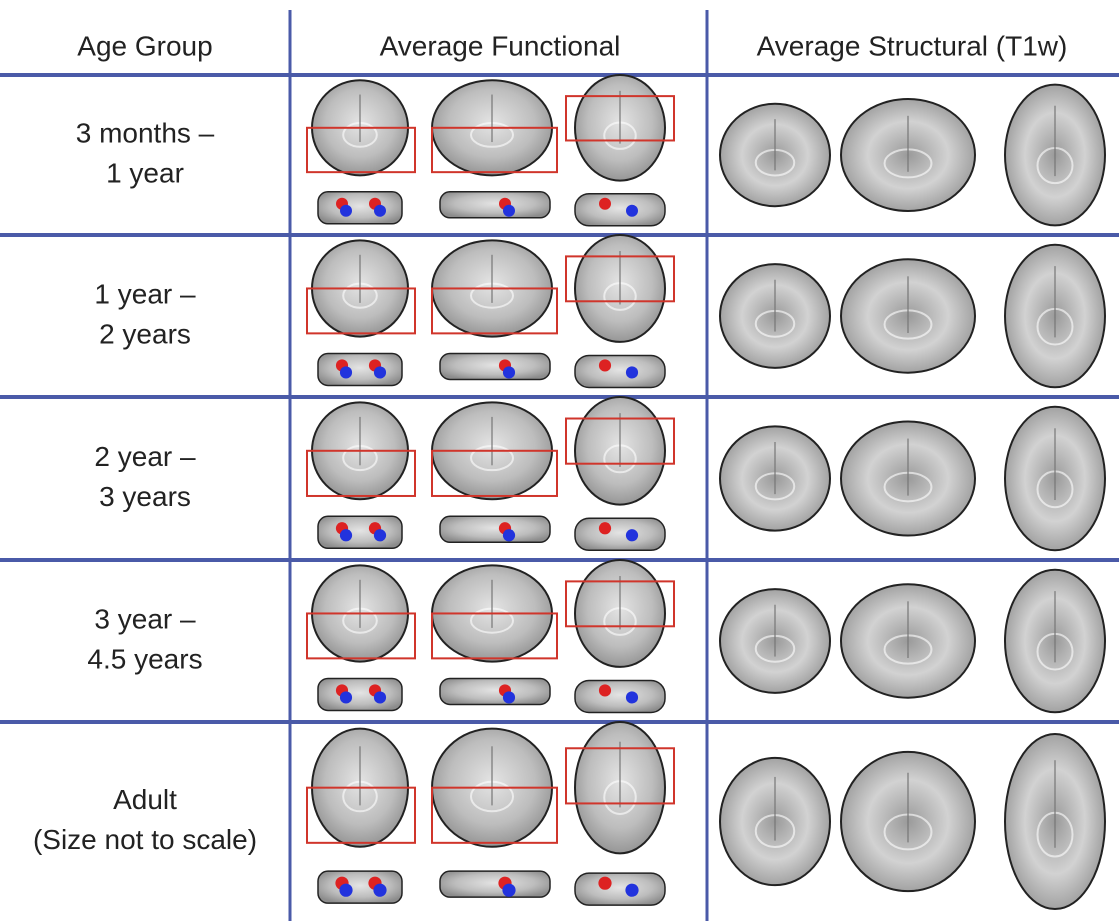 This screenshot has width=1119, height=921. Describe the element at coordinates (145, 799) in the screenshot. I see `age-label: Adult` at that location.